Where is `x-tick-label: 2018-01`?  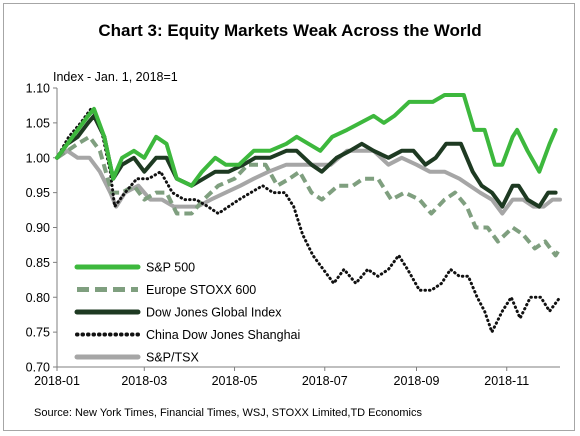
x-tick-label: 2018-01 is located at coordinates (57, 381).